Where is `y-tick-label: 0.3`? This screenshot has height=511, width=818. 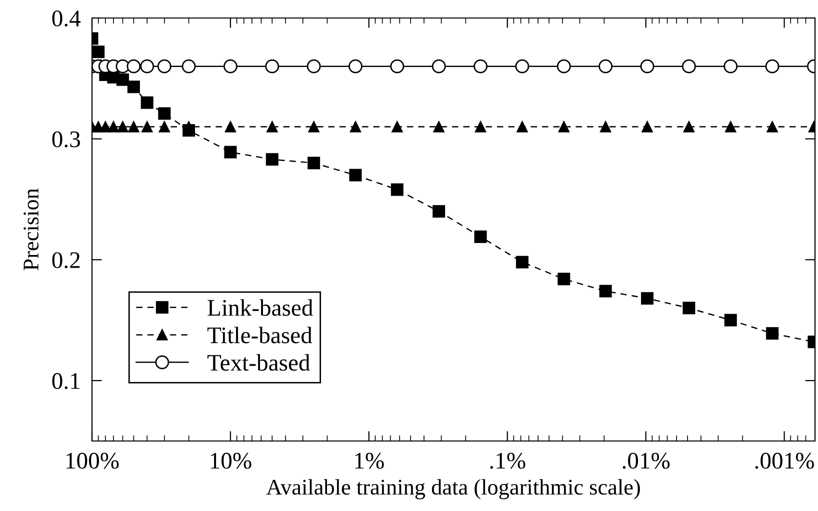
y-tick-label: 0.3 is located at coordinates (66, 139).